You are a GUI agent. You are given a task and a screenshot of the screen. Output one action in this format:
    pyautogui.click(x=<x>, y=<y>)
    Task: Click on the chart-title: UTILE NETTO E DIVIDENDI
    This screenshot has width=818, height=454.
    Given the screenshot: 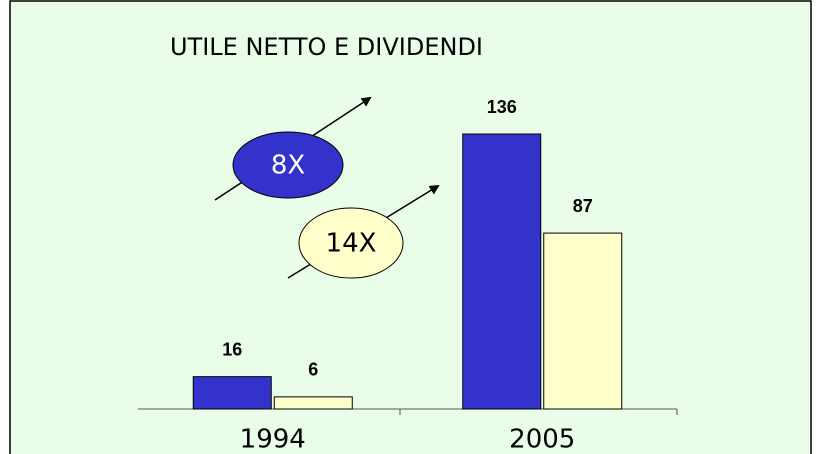 What is the action you would take?
    pyautogui.click(x=326, y=47)
    